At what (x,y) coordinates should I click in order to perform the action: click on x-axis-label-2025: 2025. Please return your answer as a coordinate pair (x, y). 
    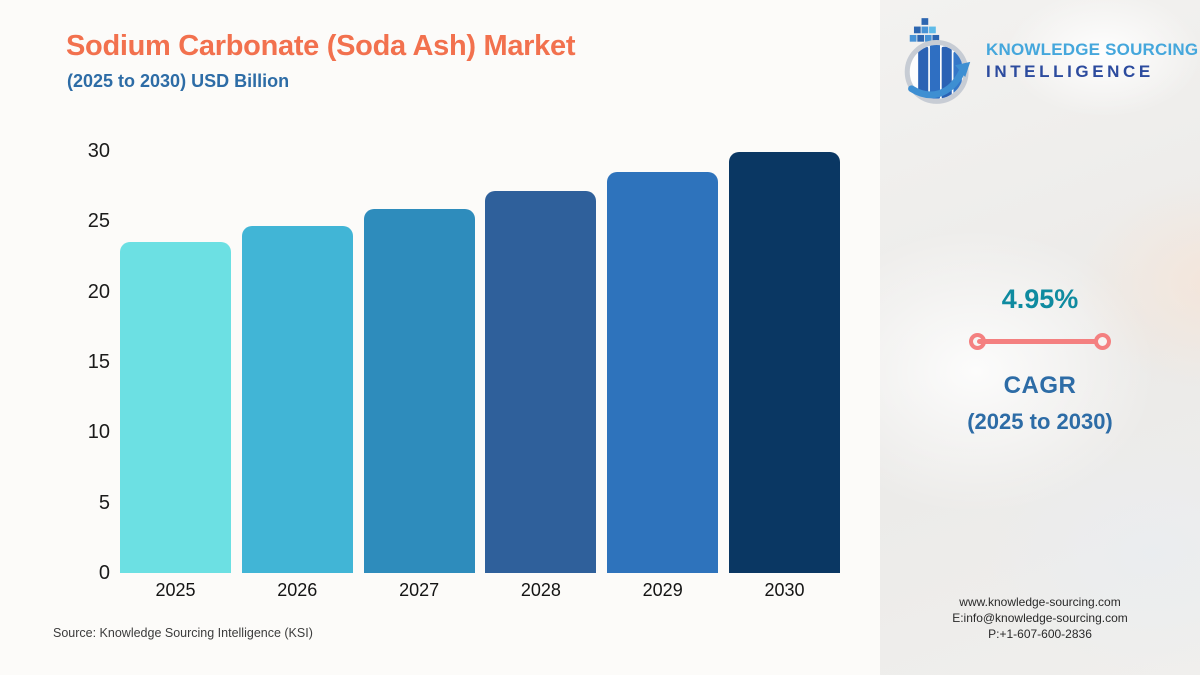
    Looking at the image, I should click on (175, 590).